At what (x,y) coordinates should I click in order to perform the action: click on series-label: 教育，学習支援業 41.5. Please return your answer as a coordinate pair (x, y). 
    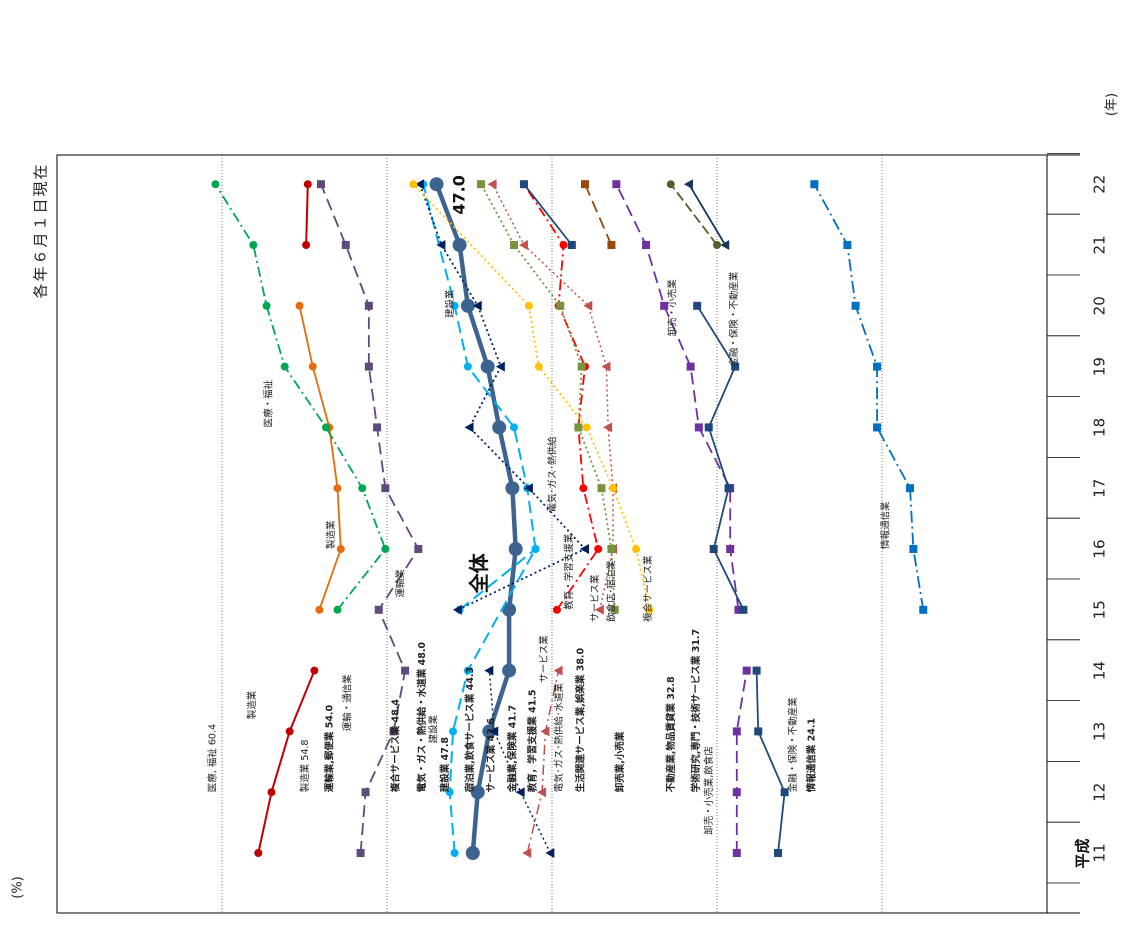
    Looking at the image, I should click on (533, 741).